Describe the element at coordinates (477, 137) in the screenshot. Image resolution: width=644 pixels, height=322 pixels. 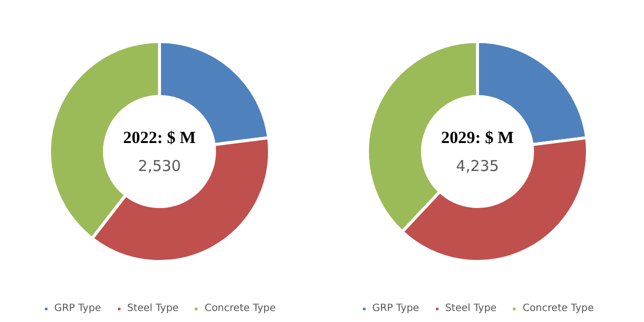
I see `text: 2029: $ M` at that location.